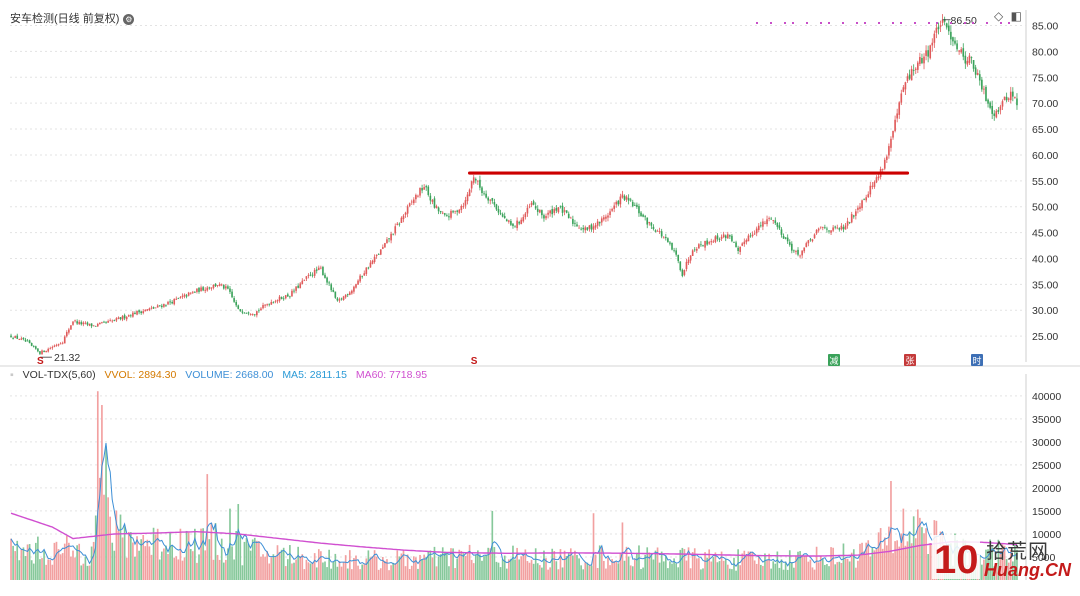 The width and height of the screenshot is (1080, 596). I want to click on high-price-label: 86.50, so click(964, 21).